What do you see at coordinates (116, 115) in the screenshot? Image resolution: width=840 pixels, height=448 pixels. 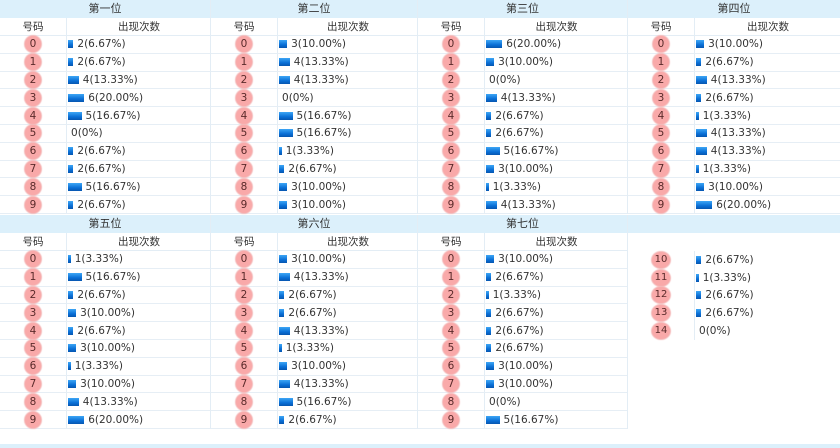 I see `count-percent: (16.67%)` at bounding box center [116, 115].